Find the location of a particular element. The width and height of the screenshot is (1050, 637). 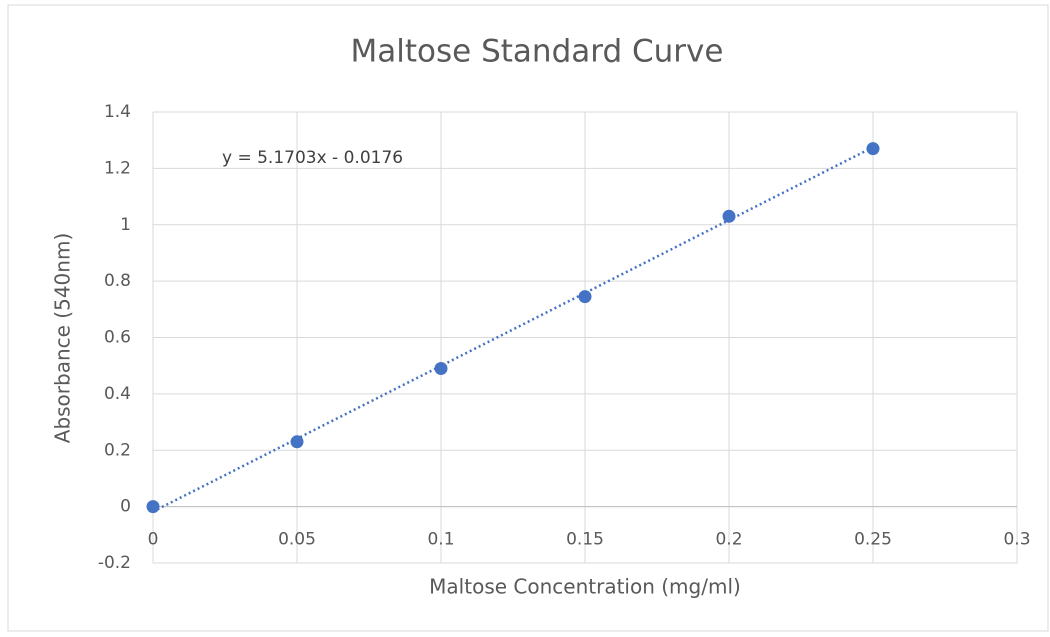

x-tick-label: 0.1 is located at coordinates (440, 540).